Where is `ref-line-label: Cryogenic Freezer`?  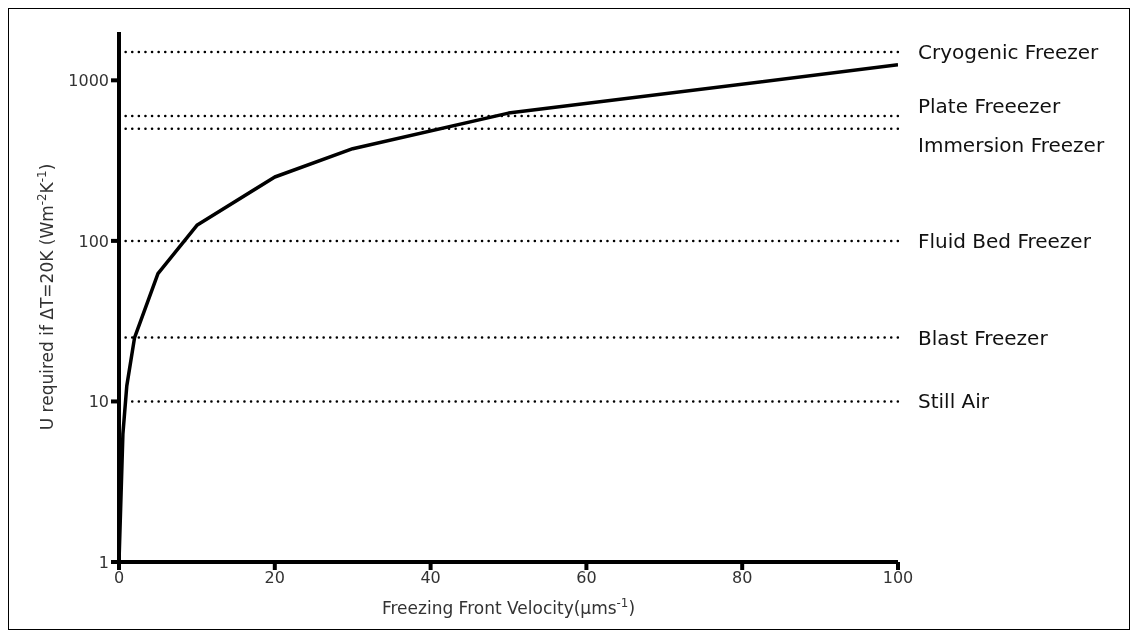
ref-line-label: Cryogenic Freezer is located at coordinates (1009, 52).